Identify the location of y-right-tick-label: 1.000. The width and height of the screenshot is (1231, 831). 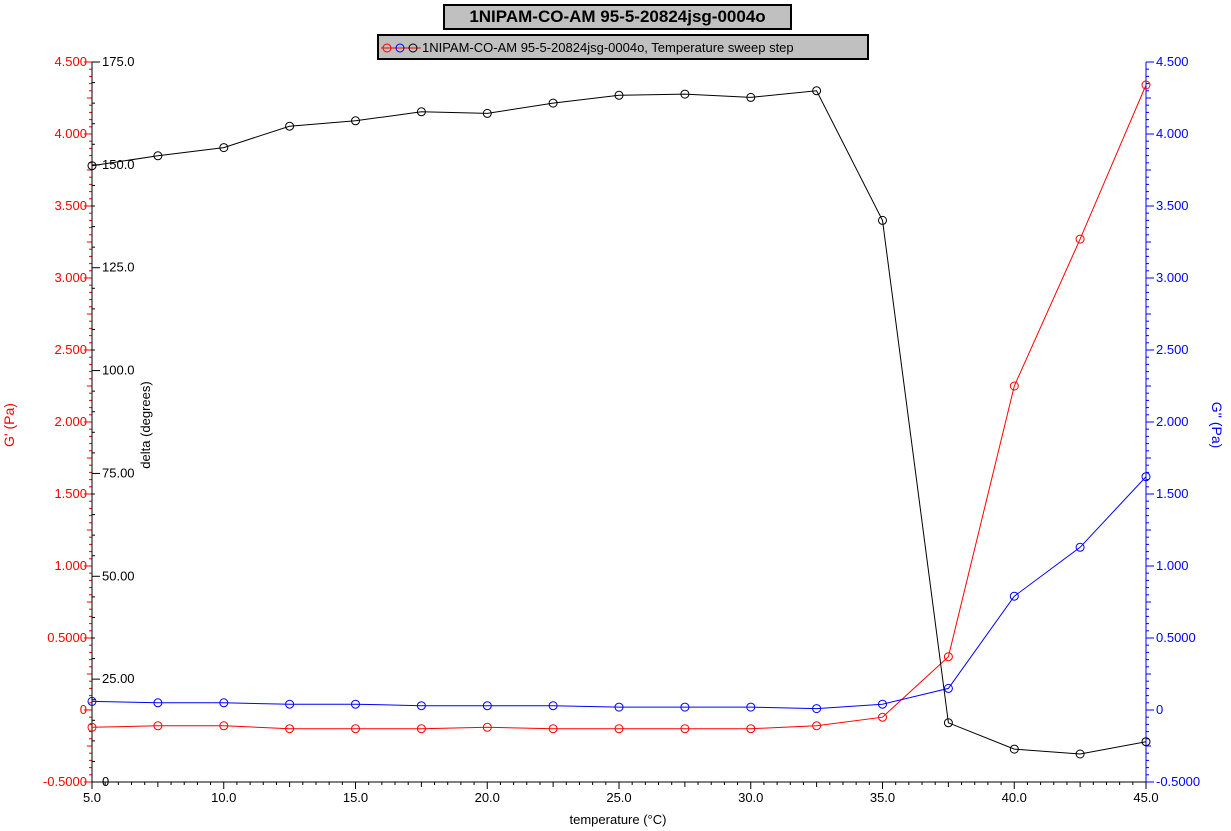
(1172, 565).